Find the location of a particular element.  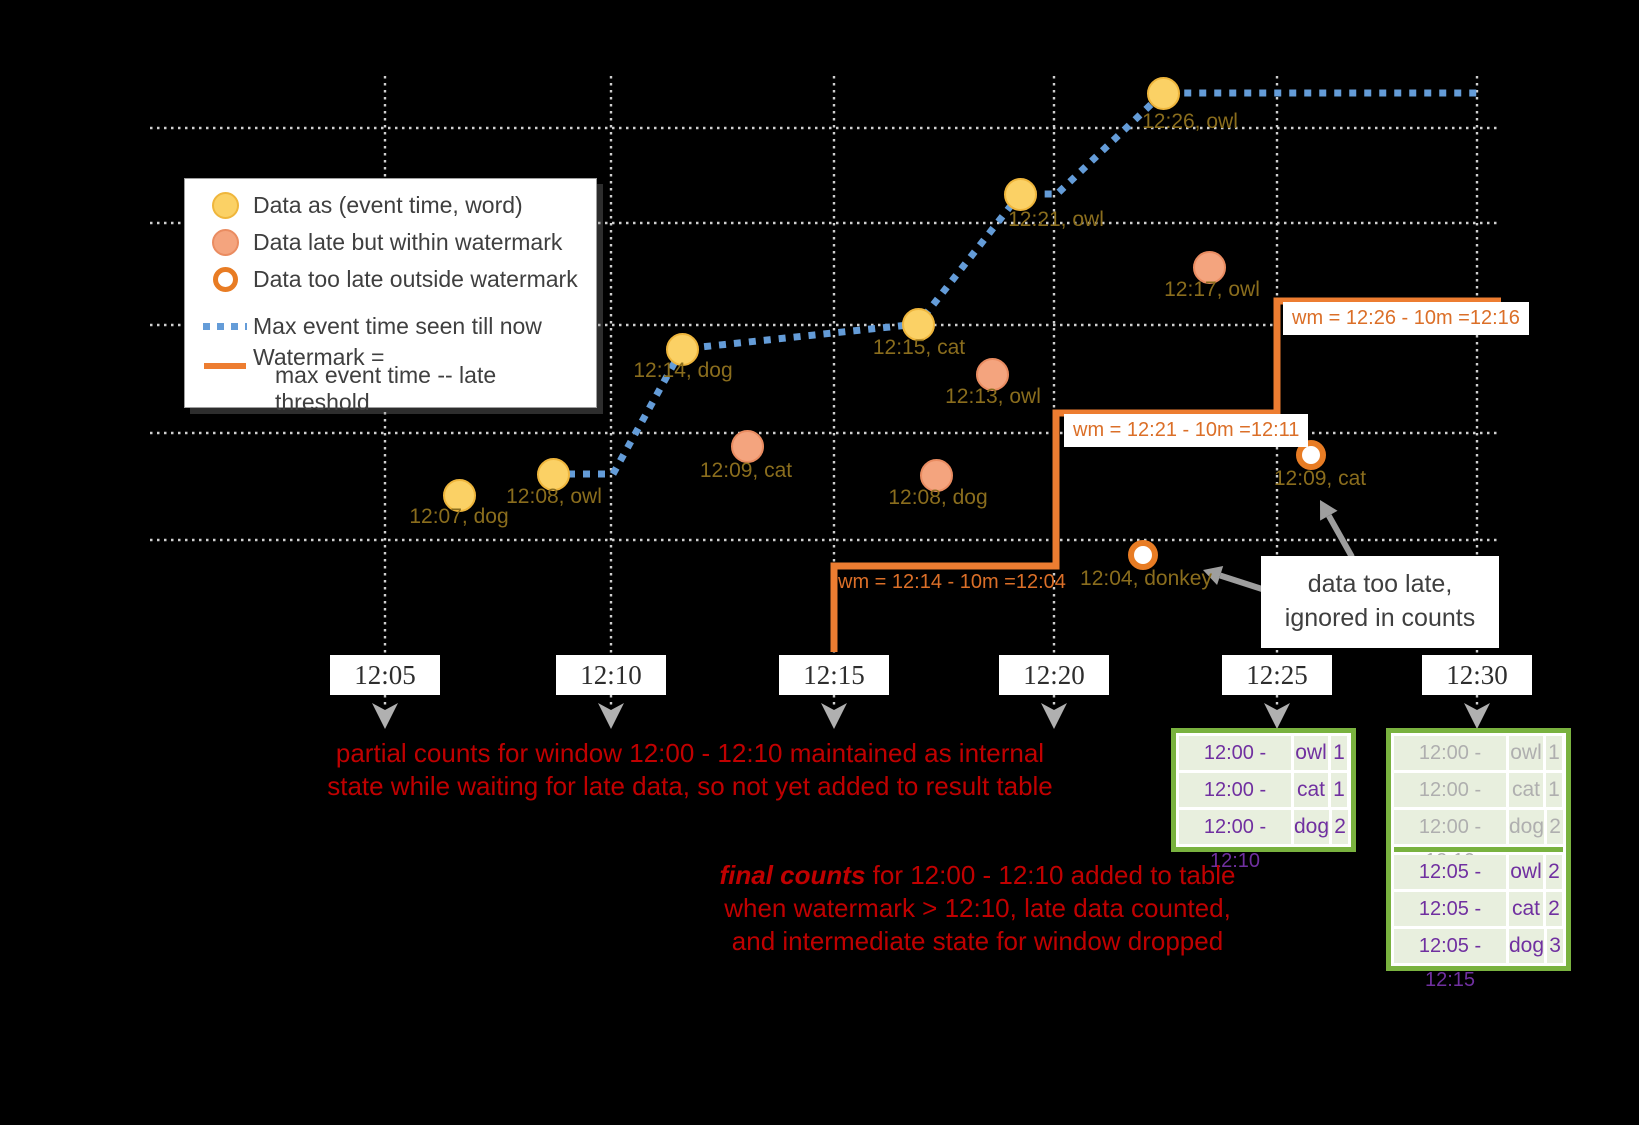

late-within-marker-icon is located at coordinates (225, 242).